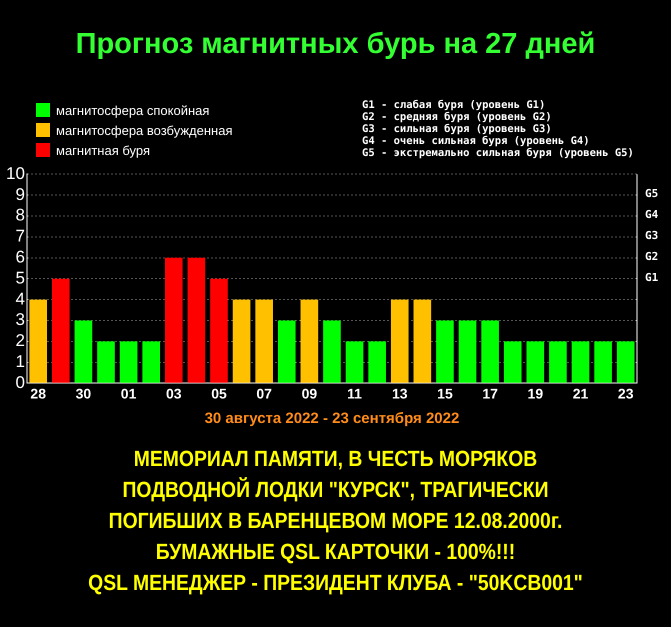  I want to click on y-tick-label: 6, so click(20, 256).